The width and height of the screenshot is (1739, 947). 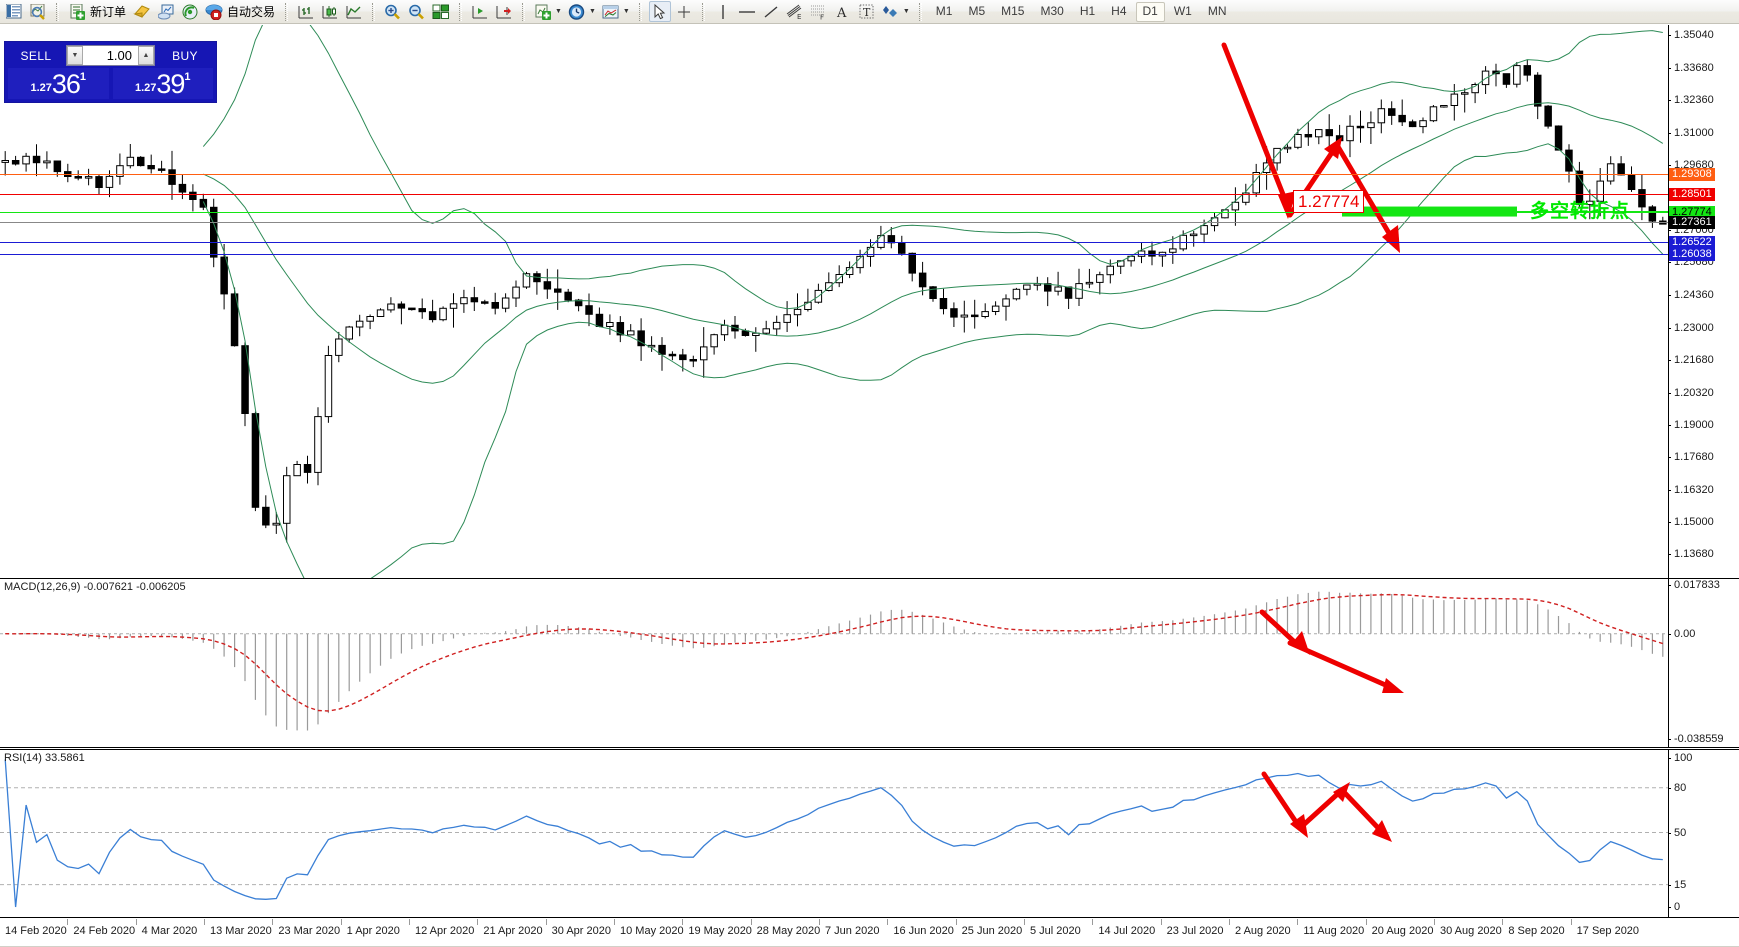 I want to click on sell-button: SELL, so click(x=36, y=55).